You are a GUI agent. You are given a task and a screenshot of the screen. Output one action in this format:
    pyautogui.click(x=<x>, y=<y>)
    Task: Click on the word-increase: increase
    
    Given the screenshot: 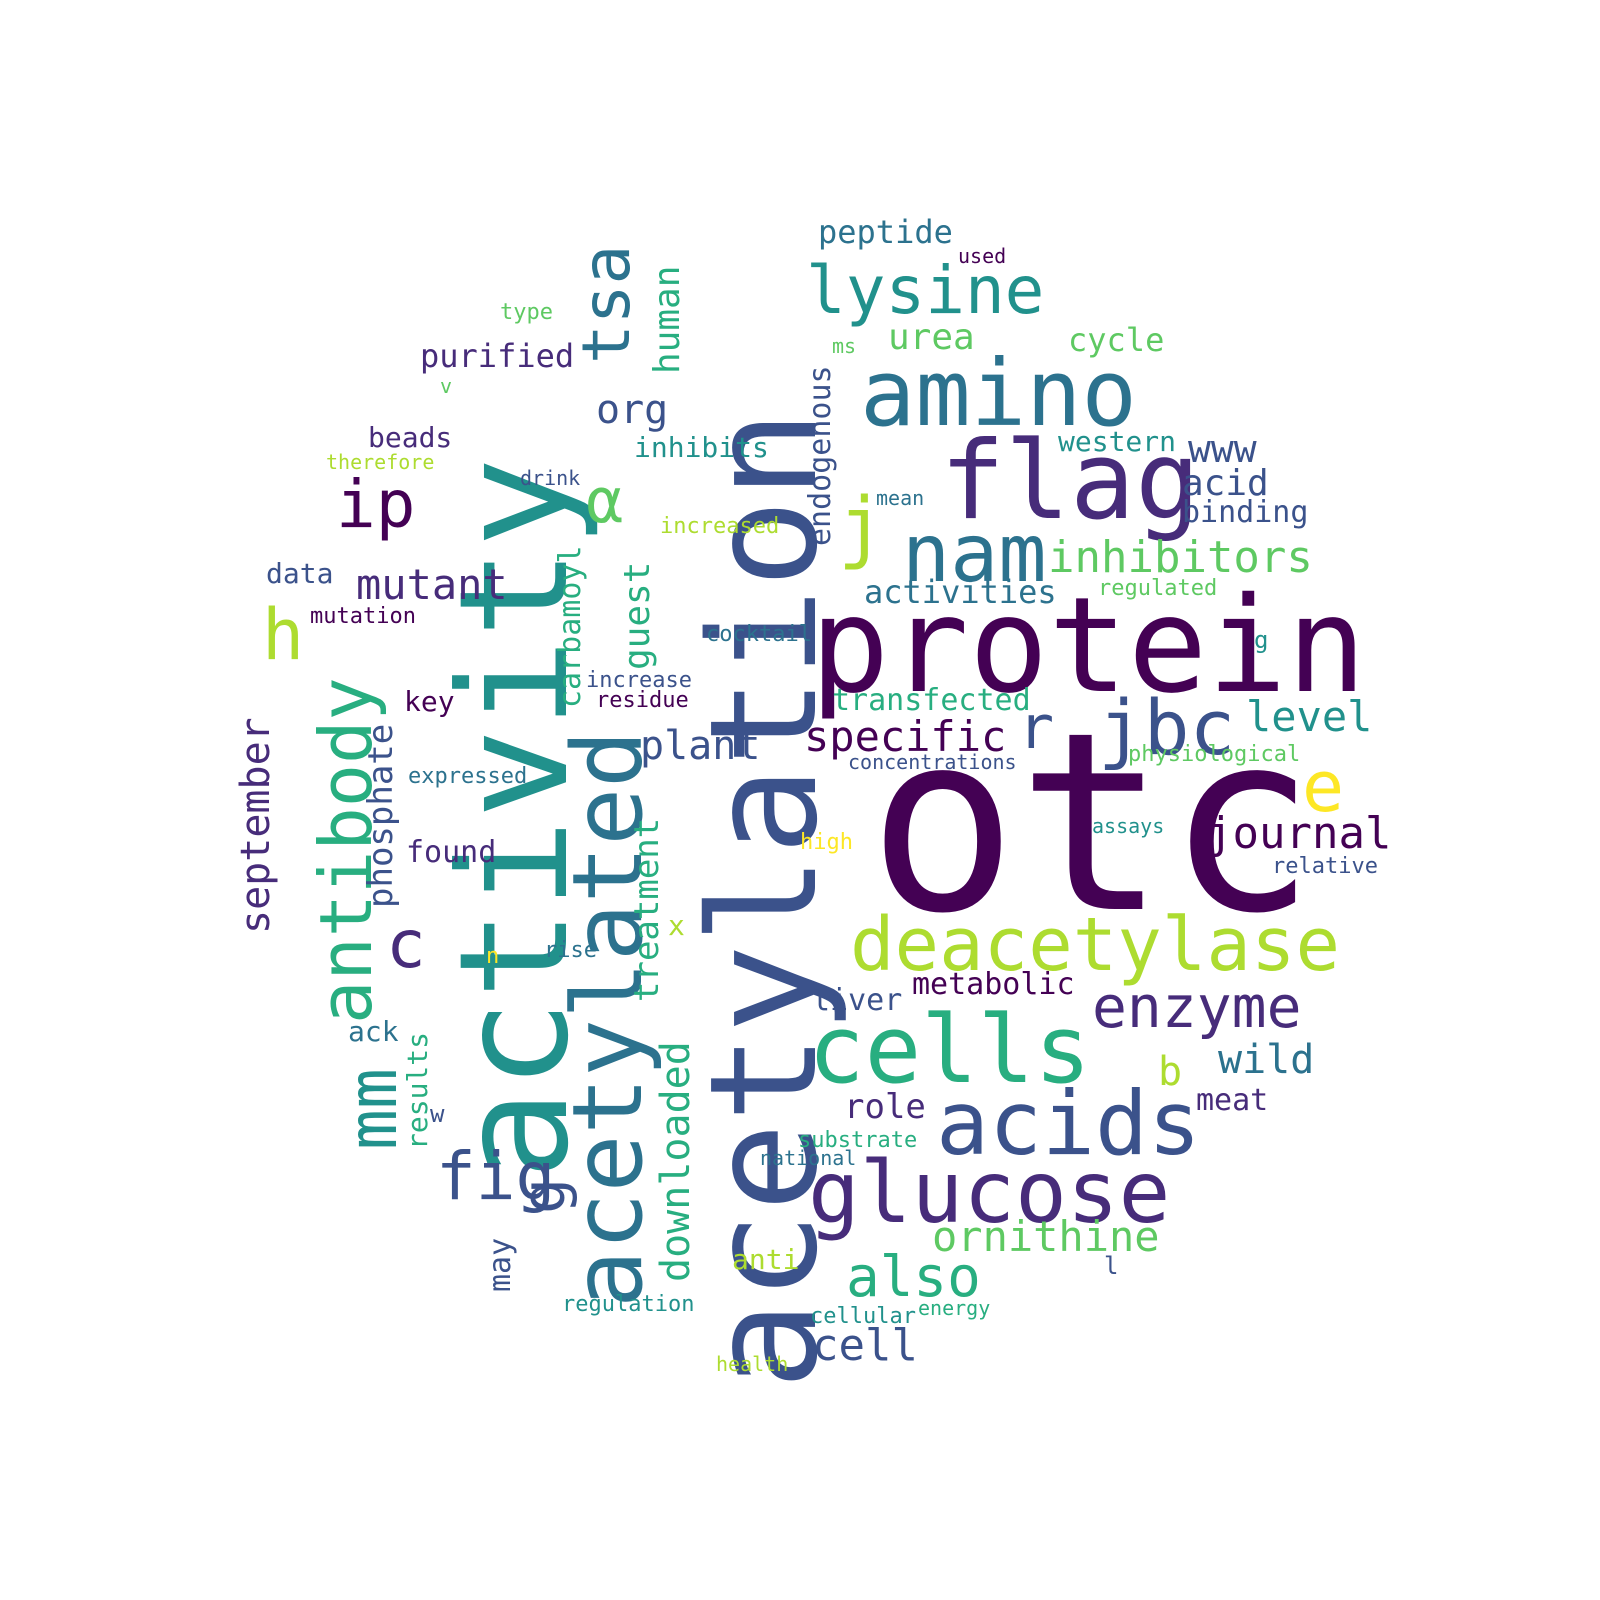 What is the action you would take?
    pyautogui.click(x=639, y=680)
    